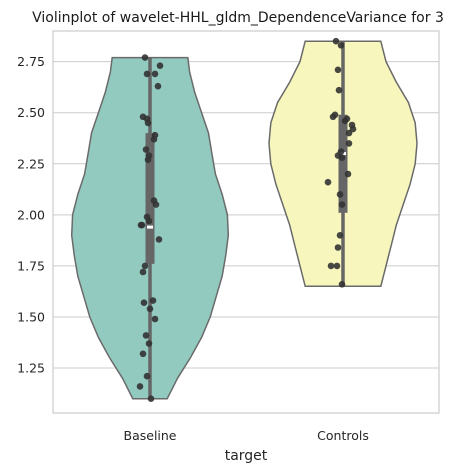 The height and width of the screenshot is (473, 475). What do you see at coordinates (31, 61) in the screenshot?
I see `y-tick-label: 2.75` at bounding box center [31, 61].